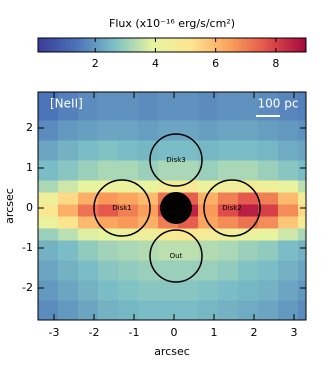  I want to click on region-label: Disk1, so click(122, 208).